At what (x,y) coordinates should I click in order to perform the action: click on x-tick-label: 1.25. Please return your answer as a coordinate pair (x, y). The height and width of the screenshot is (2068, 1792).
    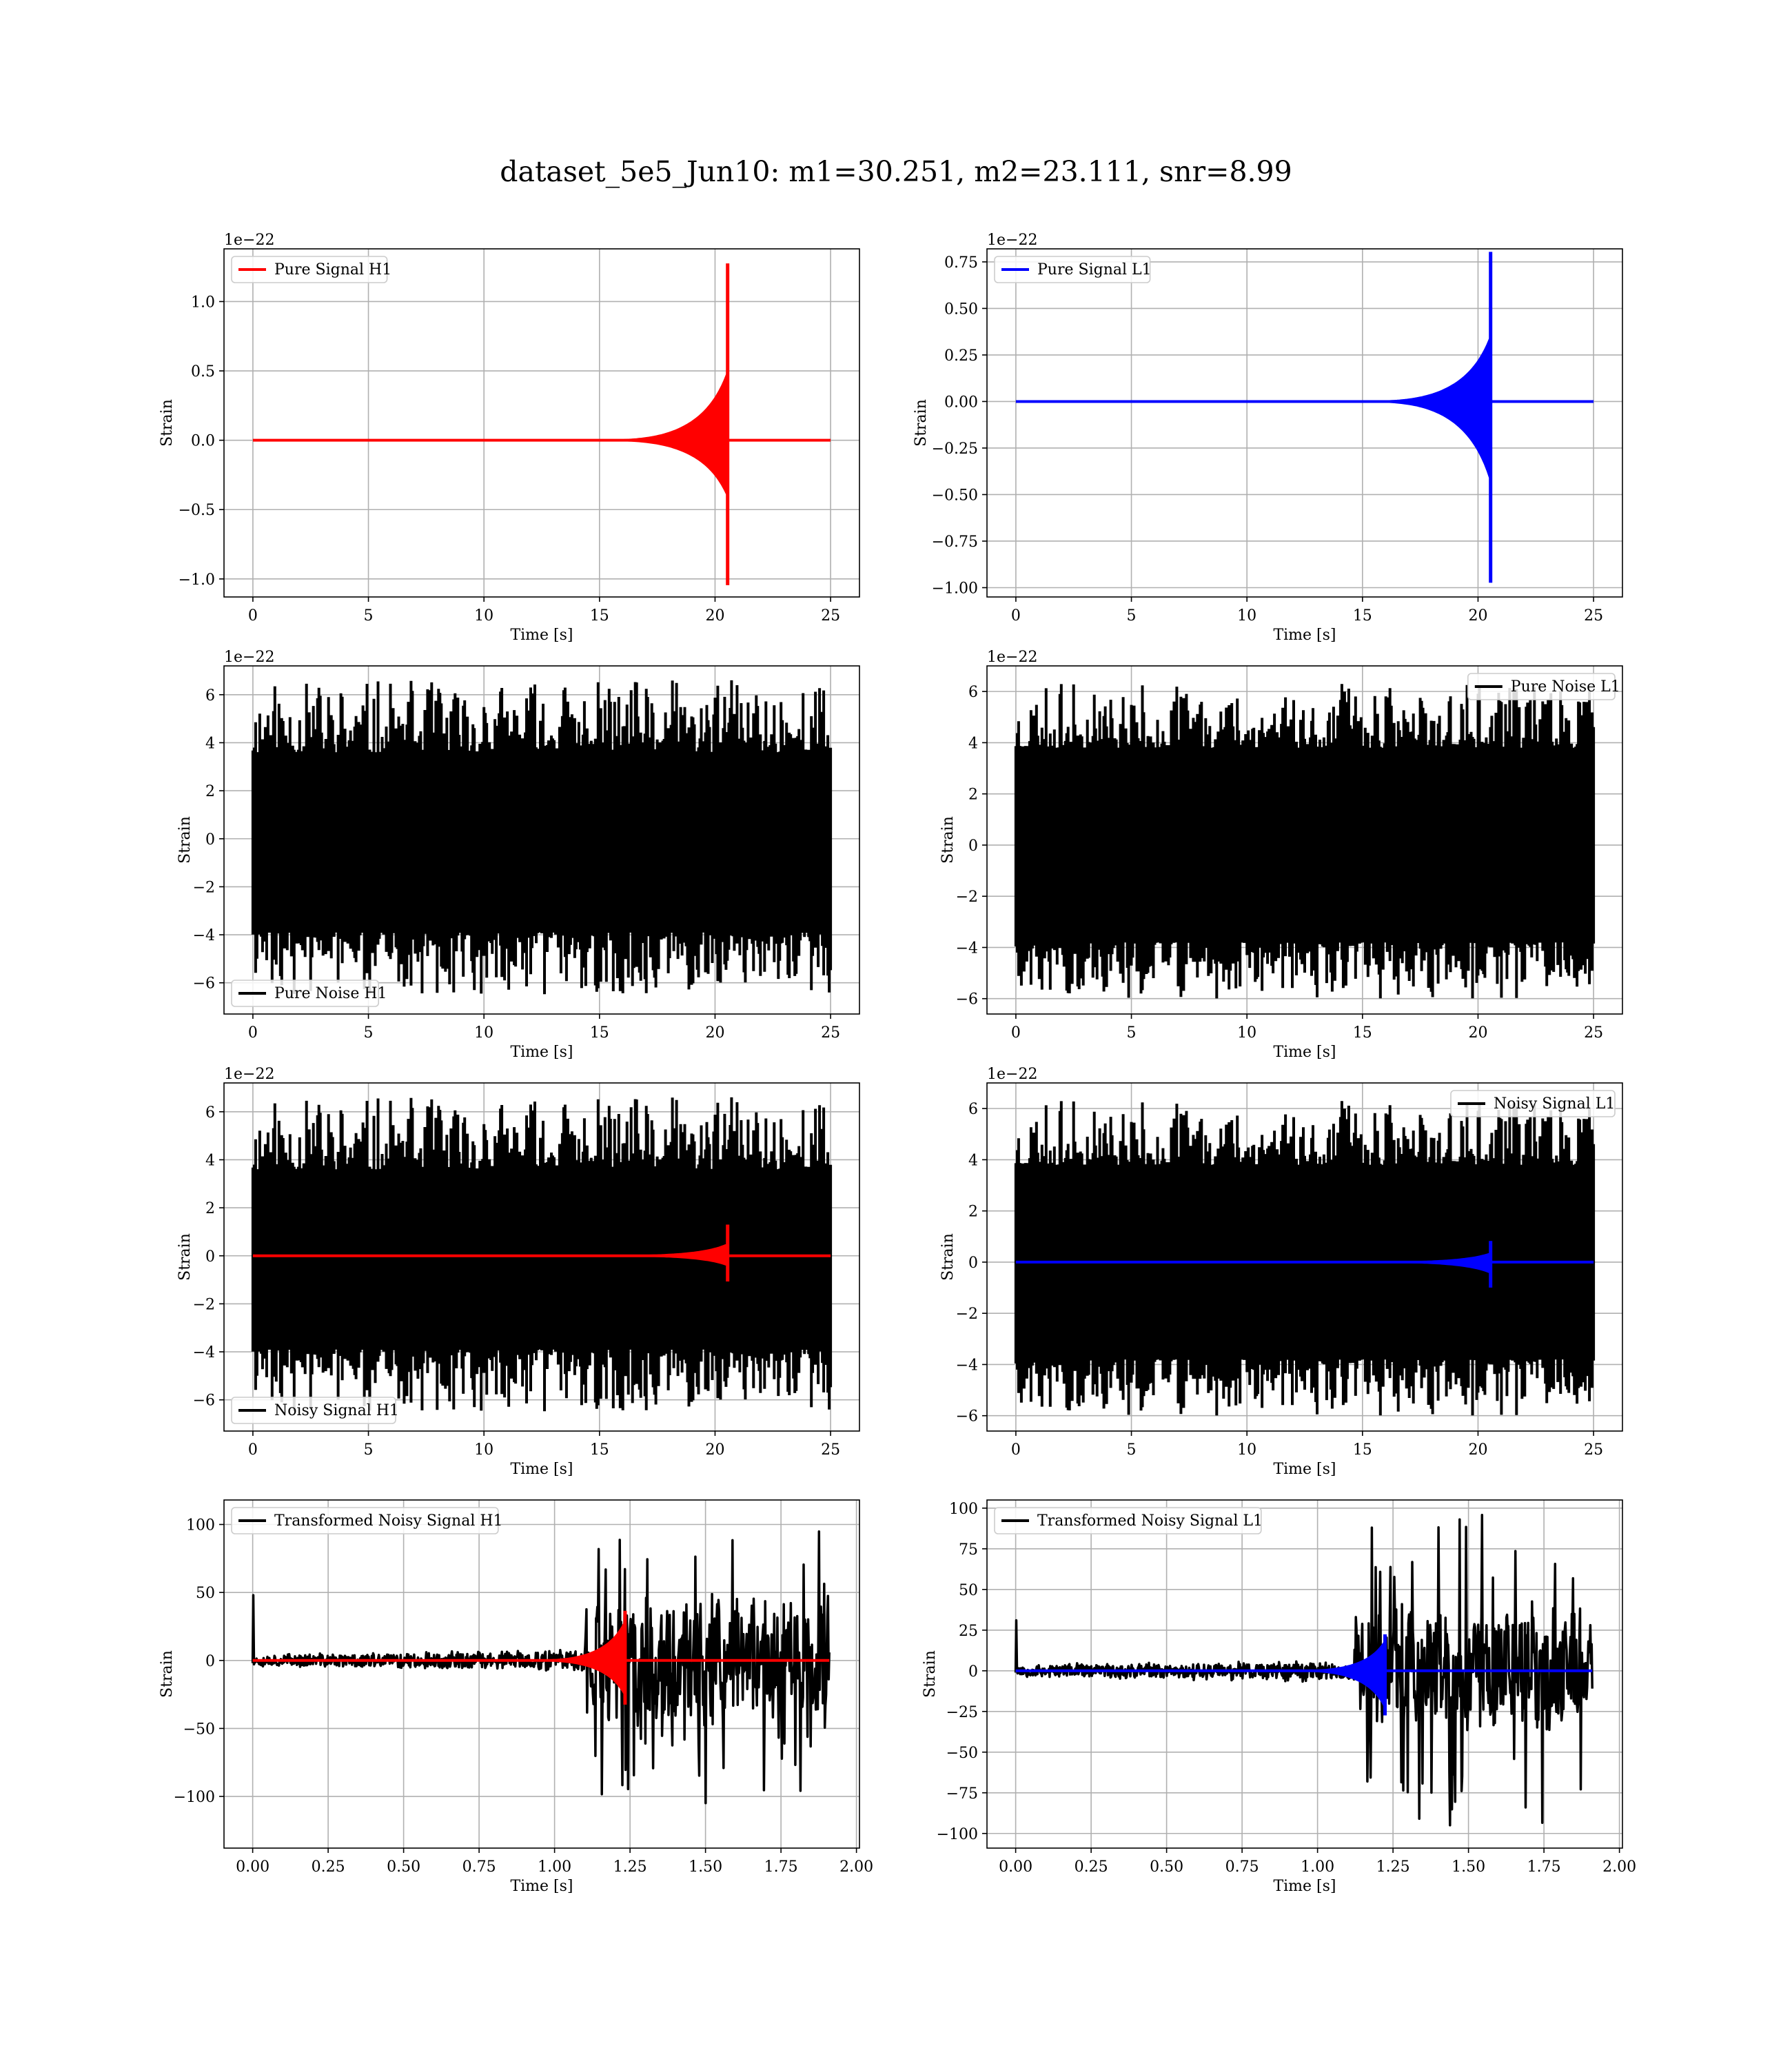
    Looking at the image, I should click on (1393, 1867).